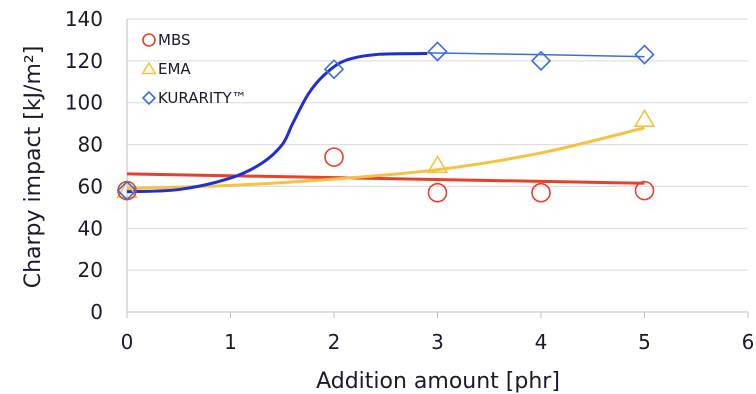  I want to click on legend-label-kurarity: KURARITY™, so click(202, 98).